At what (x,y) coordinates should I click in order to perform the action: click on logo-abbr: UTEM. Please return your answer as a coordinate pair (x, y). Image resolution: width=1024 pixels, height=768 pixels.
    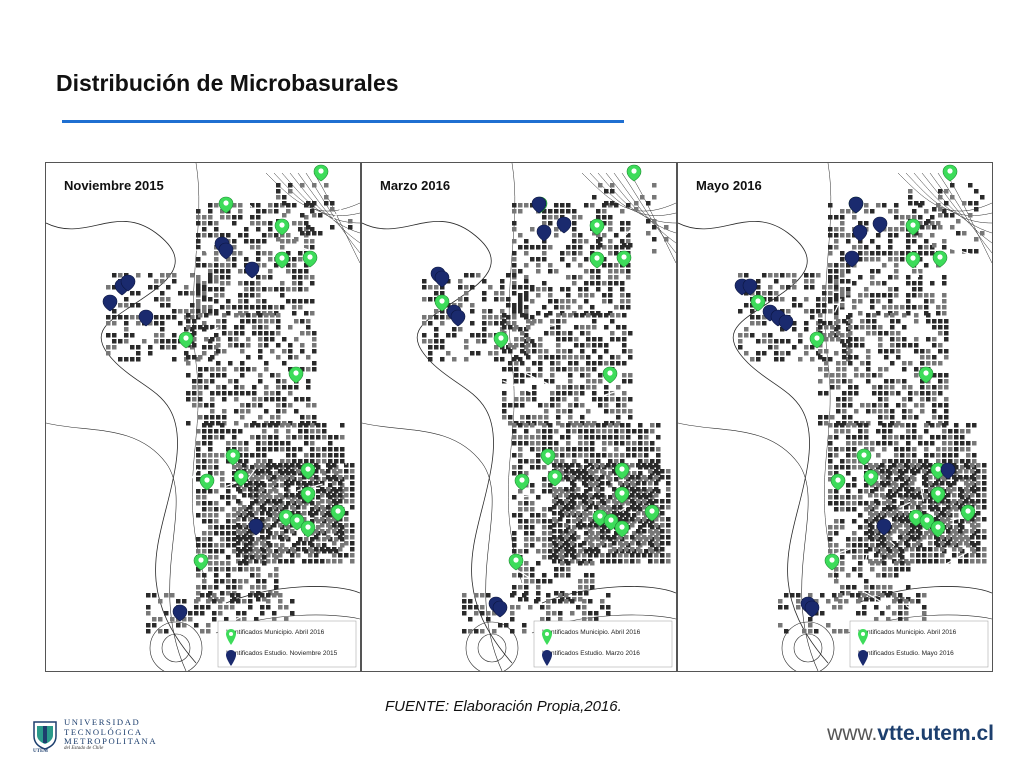
    Looking at the image, I should click on (40, 751).